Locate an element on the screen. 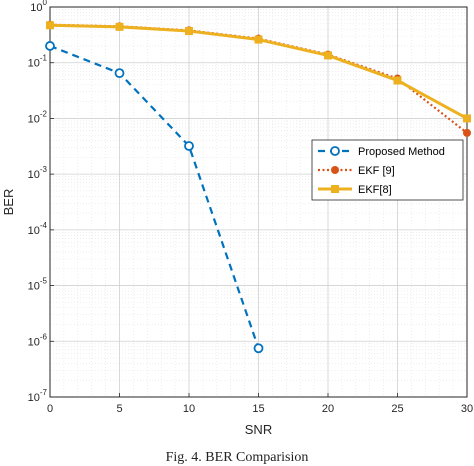 The width and height of the screenshot is (474, 466). x-tick-label: 20 is located at coordinates (328, 409).